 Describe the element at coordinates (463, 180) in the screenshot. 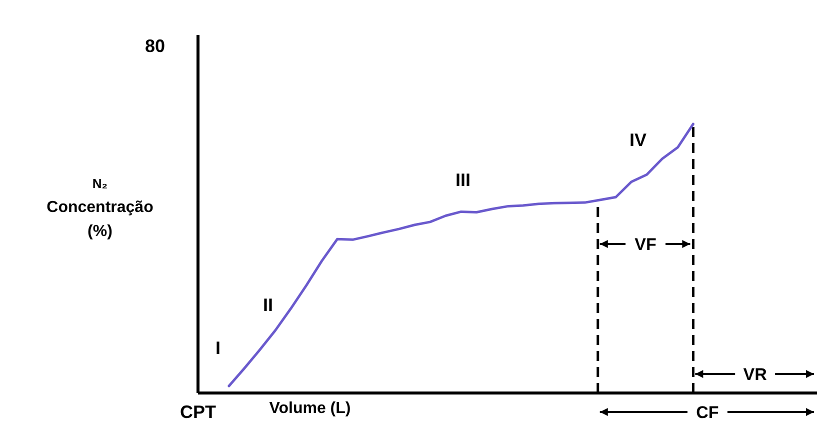

I see `annotation: III` at that location.